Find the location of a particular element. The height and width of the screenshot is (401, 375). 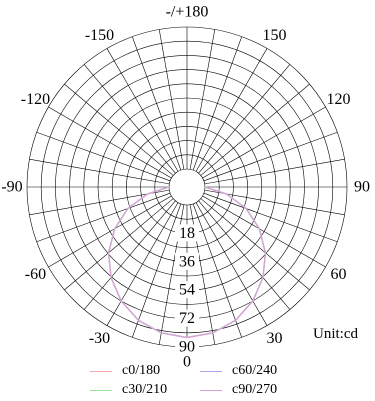

radial-tick-label: 18 is located at coordinates (187, 233).